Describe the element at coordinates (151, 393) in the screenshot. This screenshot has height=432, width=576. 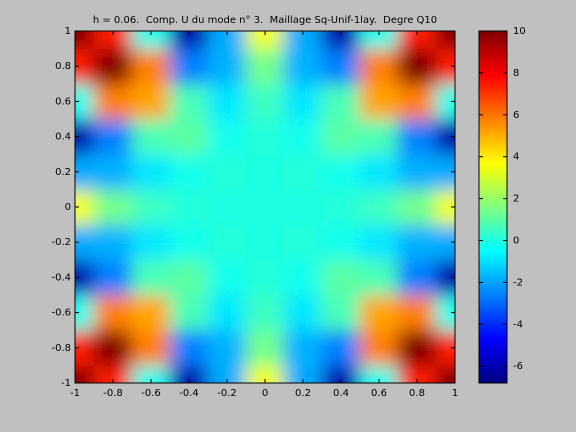
I see `x-tick-label: -0.6` at that location.